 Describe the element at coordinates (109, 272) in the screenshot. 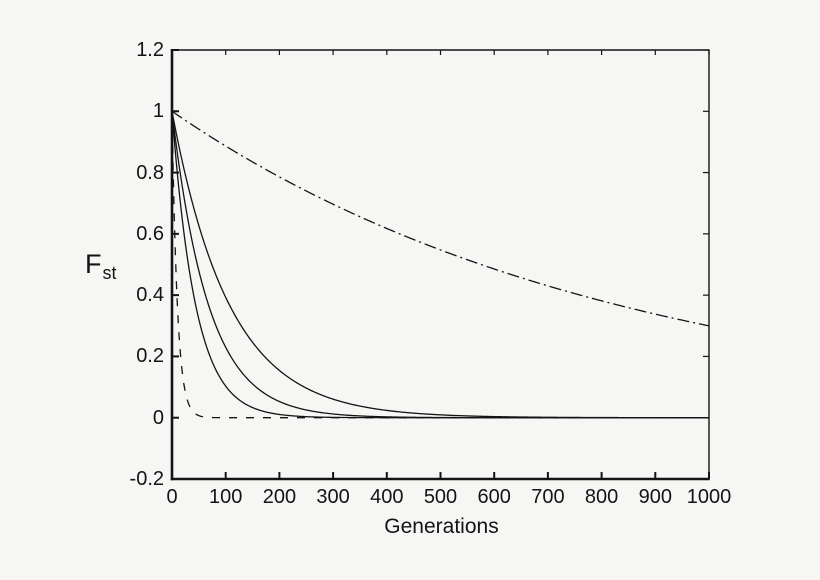

I see `y-axis-label-subscript: st` at that location.